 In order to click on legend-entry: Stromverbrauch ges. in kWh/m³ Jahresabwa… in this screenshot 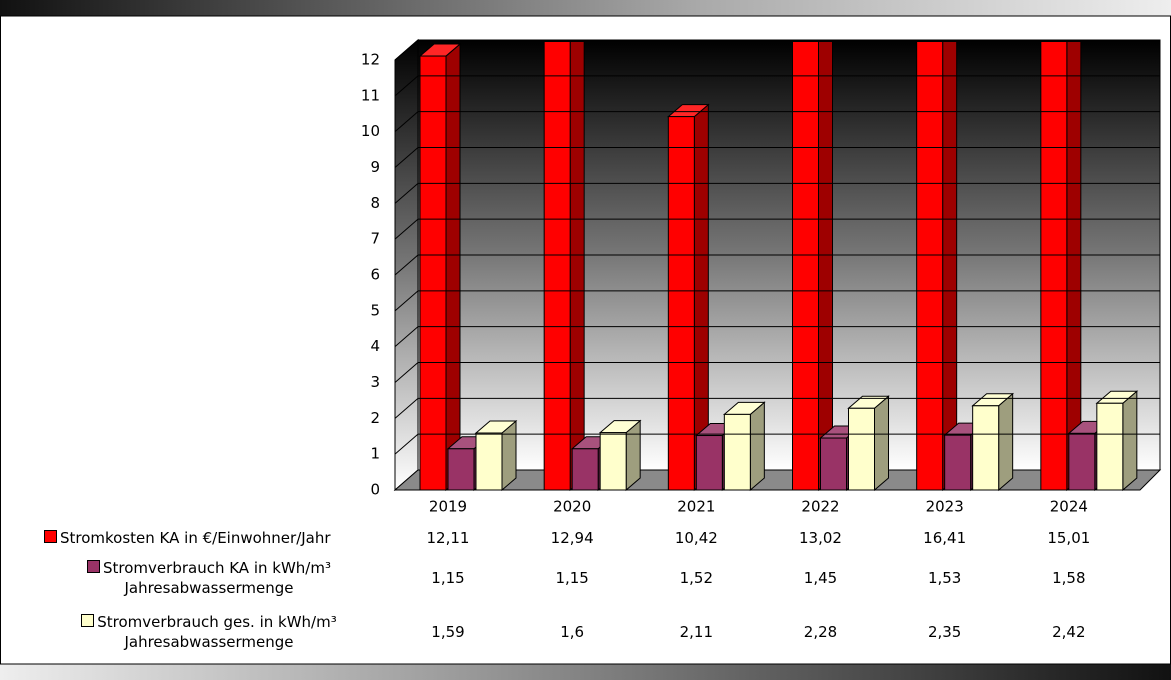, I will do `click(209, 632)`.